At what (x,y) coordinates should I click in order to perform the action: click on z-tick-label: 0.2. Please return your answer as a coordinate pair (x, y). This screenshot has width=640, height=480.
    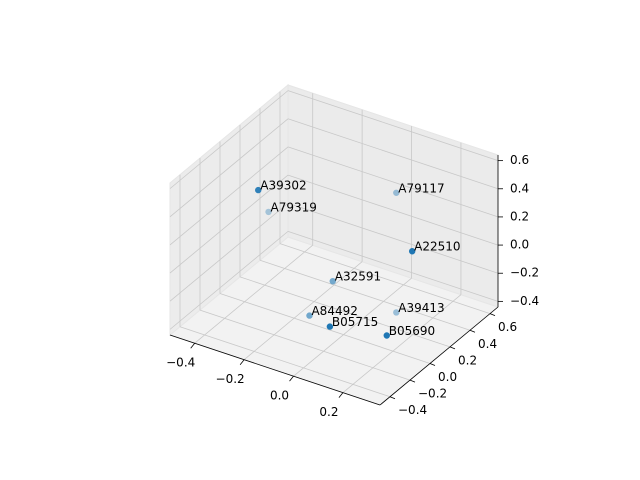
    Looking at the image, I should click on (519, 216).